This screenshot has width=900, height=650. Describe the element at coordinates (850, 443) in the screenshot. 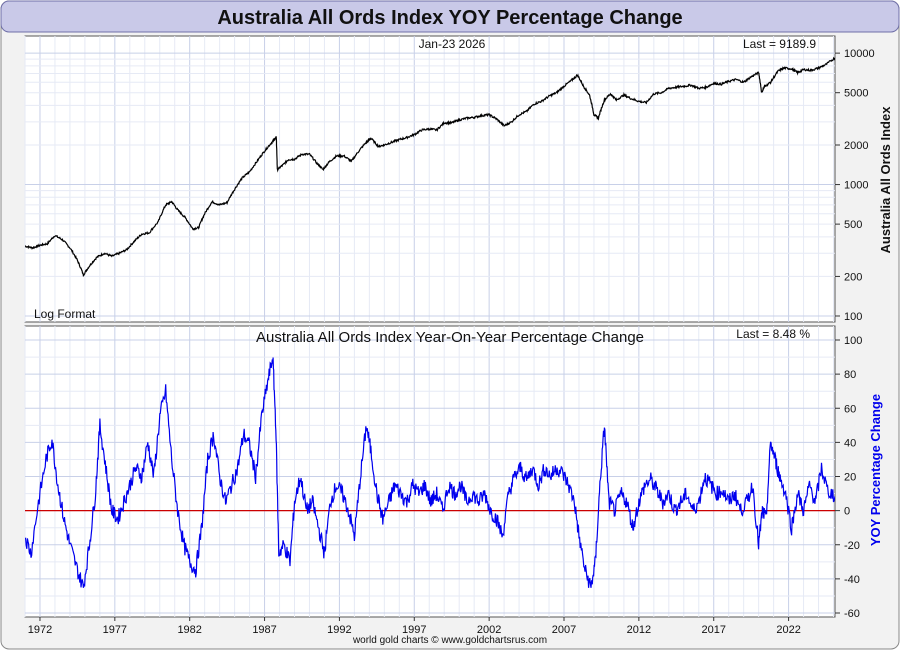

I see `bottom-y-tick-label: 40` at that location.